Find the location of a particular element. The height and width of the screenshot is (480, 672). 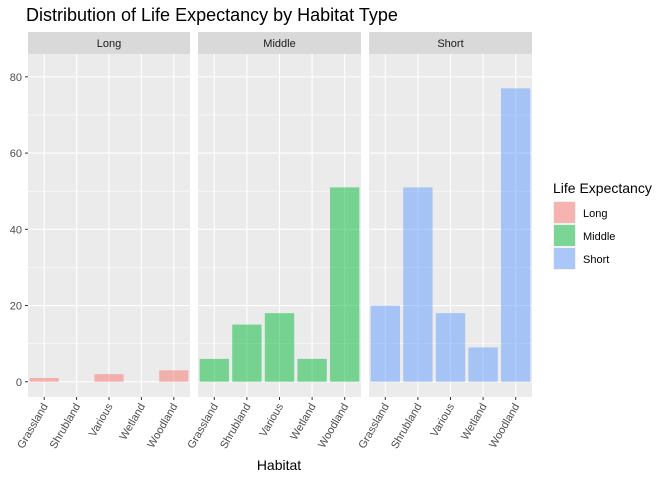

x-axis-title: Habitat is located at coordinates (279, 465).